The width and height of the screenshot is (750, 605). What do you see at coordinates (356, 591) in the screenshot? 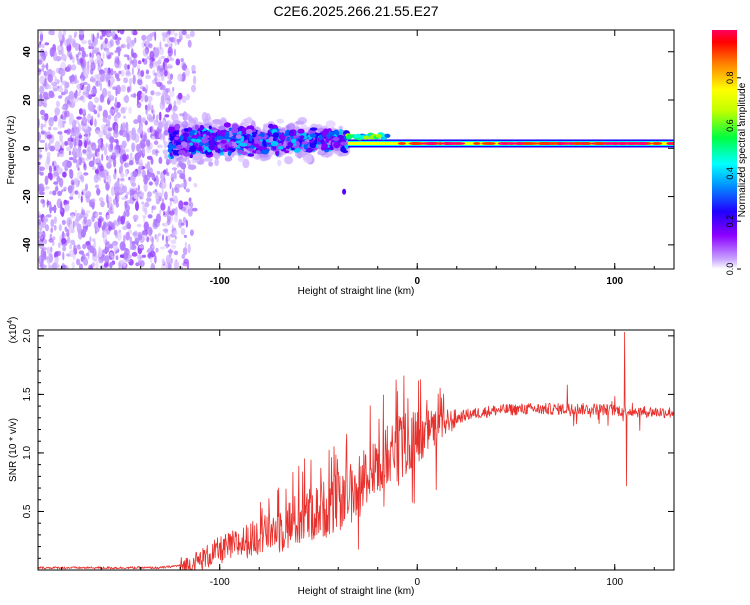
I see `snr-xlabel: Height of straight line (km)` at bounding box center [356, 591].